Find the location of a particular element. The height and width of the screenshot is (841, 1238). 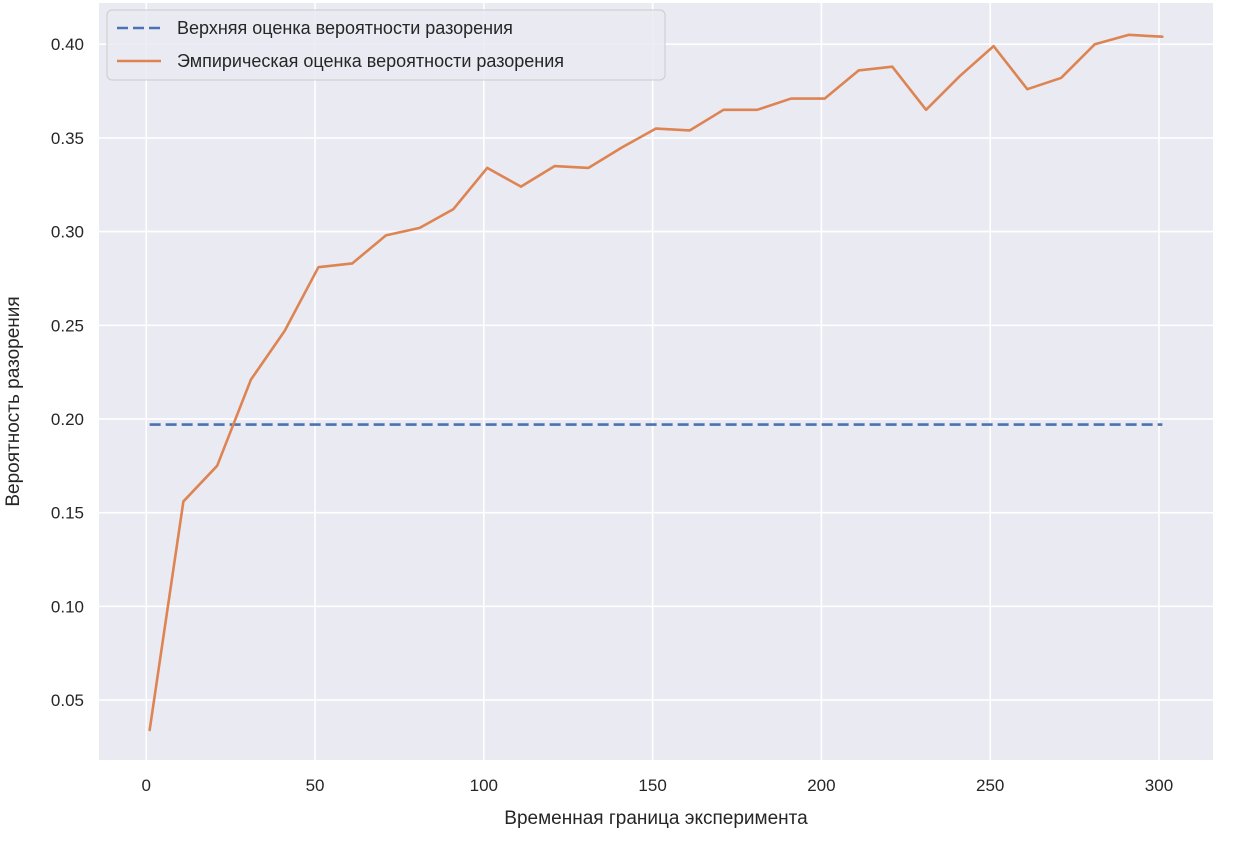

x-tick-label: 200 is located at coordinates (821, 785).